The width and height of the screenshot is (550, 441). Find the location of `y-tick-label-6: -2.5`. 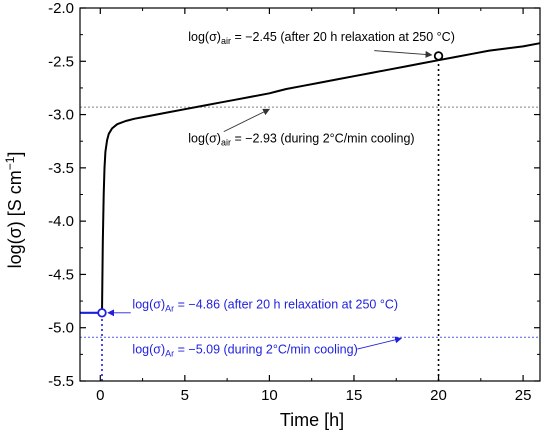

y-tick-label-6: -2.5 is located at coordinates (61, 61).